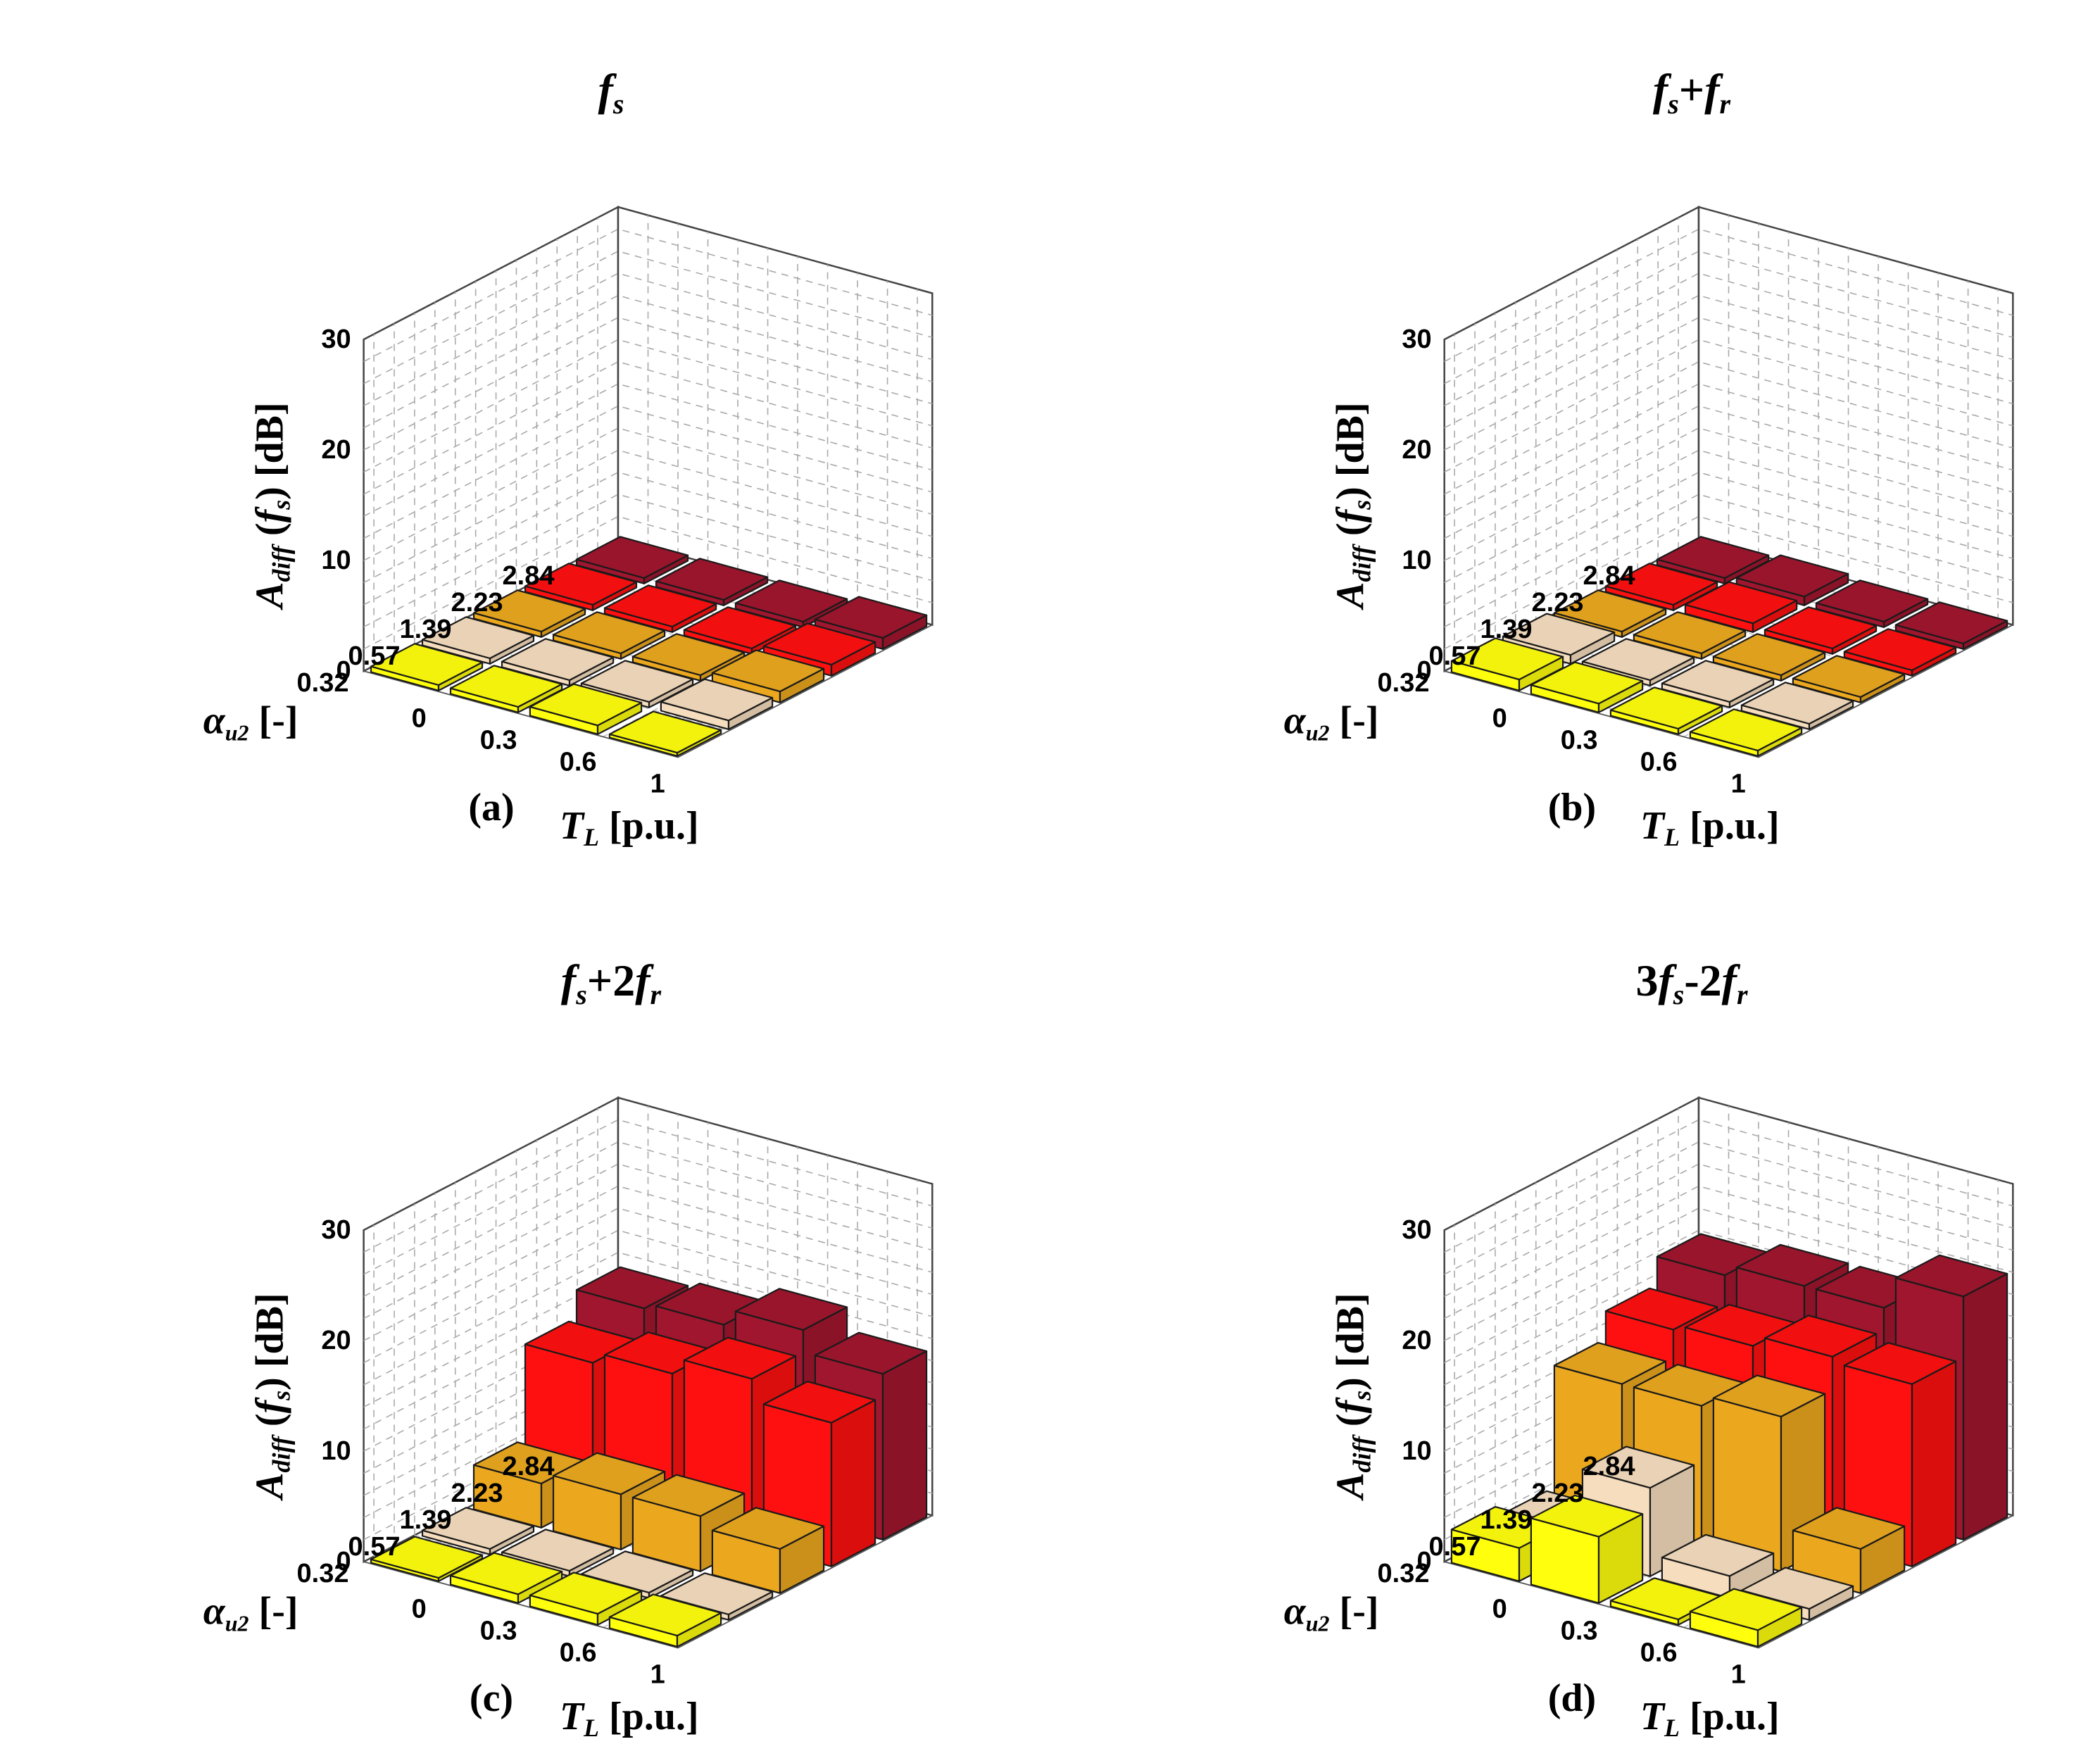 Image resolution: width=2100 pixels, height=1744 pixels. Describe the element at coordinates (1951, 625) in the screenshot. I see `bar-2.84-1` at that location.